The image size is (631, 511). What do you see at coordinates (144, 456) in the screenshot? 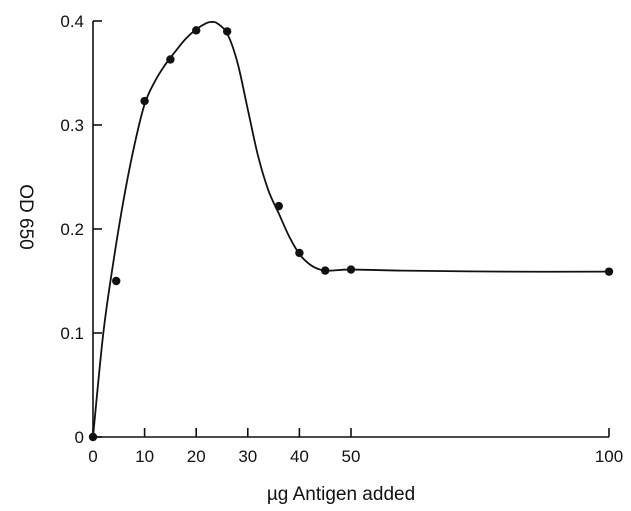
I see `x-tick-label: 10` at bounding box center [144, 456].